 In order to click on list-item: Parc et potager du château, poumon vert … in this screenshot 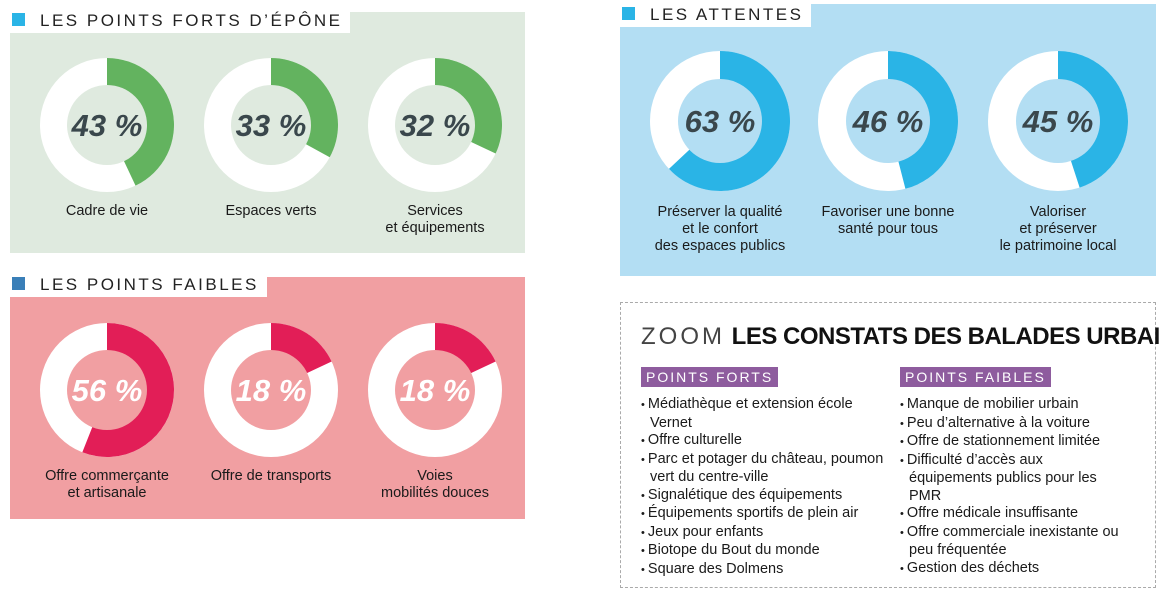, I will do `click(766, 469)`.